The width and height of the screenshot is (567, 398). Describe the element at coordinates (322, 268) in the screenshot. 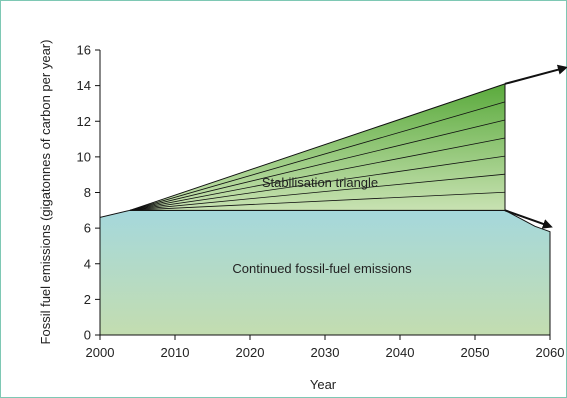

I see `area-label-continued: Continued fossil-fuel emissions` at that location.